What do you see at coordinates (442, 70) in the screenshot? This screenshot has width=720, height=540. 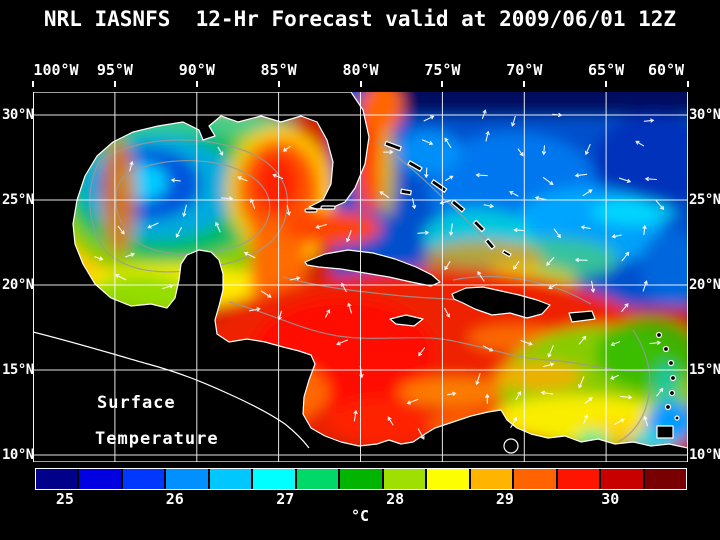 I see `lon-axis-label: 75°W` at bounding box center [442, 70].